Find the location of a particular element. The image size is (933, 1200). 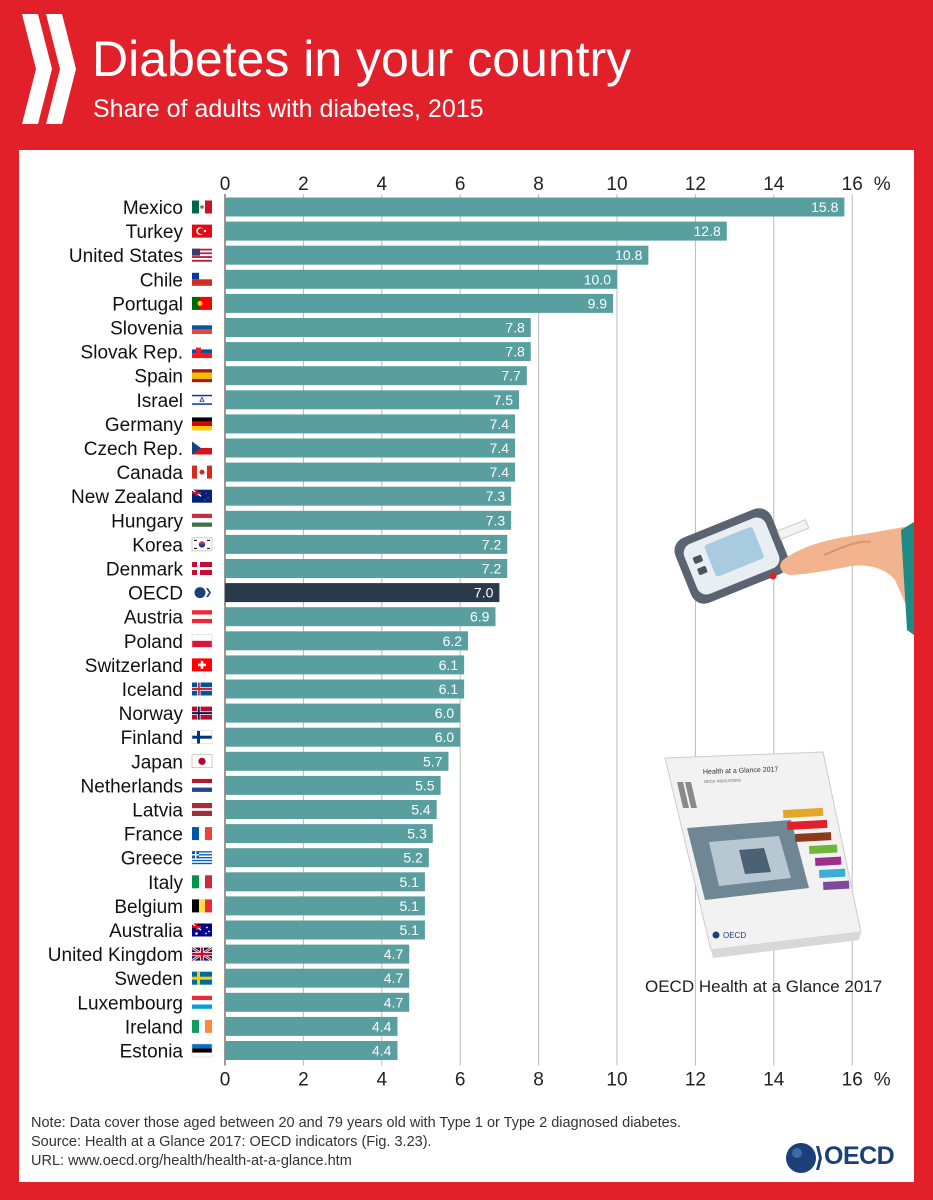

bottom-tick-label: 8 is located at coordinates (538, 1080).